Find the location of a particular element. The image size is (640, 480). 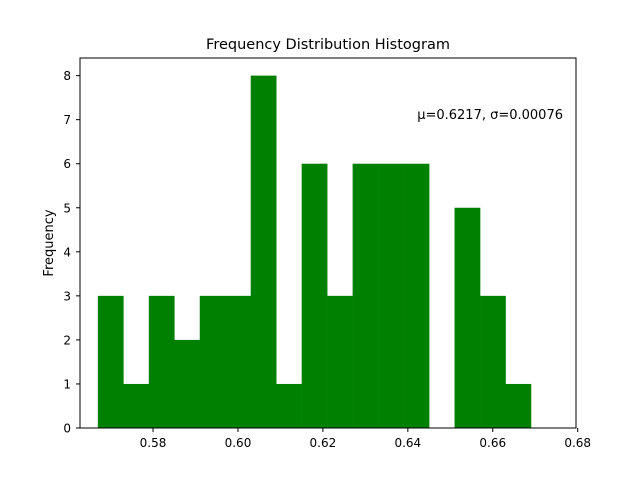

y-tick-label: 1 is located at coordinates (67, 384).